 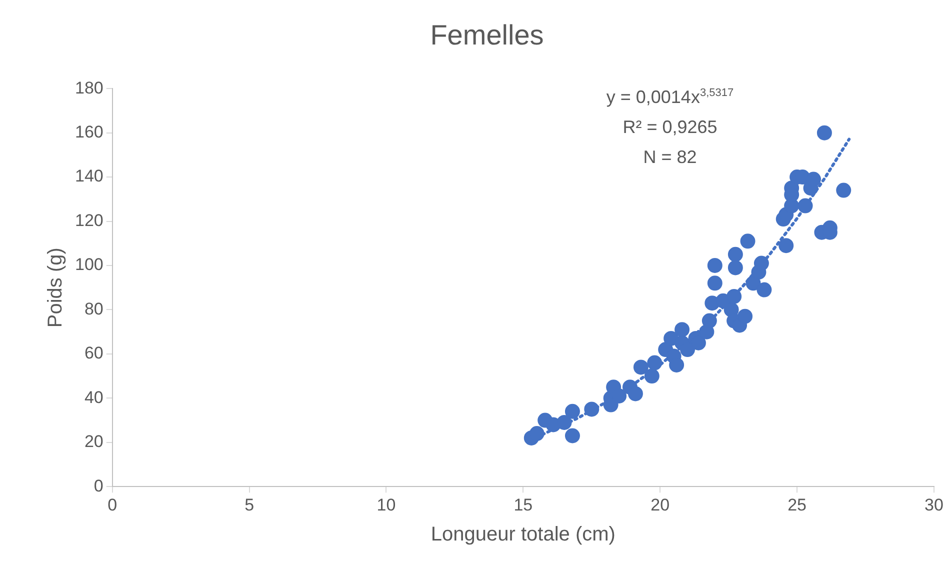 What do you see at coordinates (249, 504) in the screenshot?
I see `x-tick-label: 5` at bounding box center [249, 504].